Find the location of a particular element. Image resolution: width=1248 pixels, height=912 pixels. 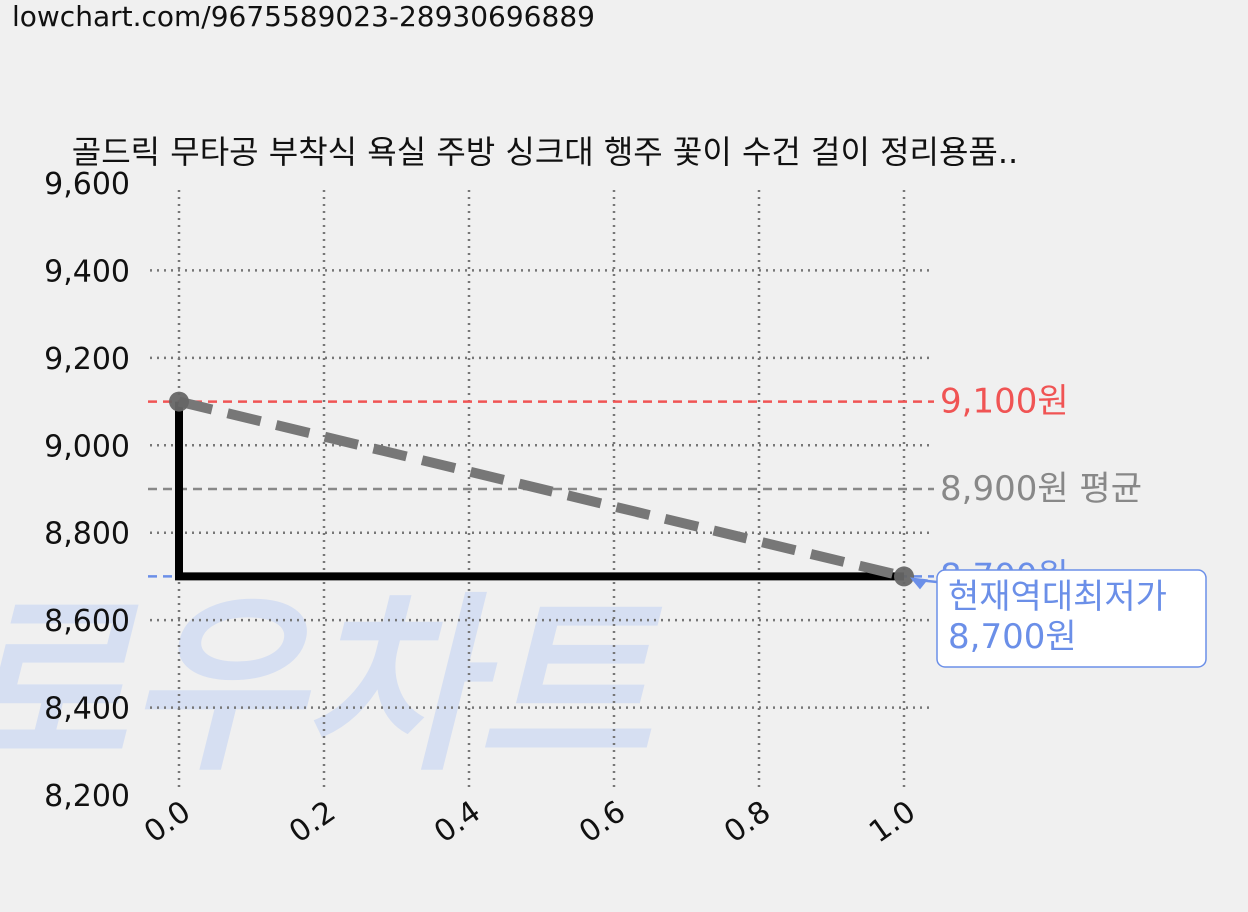

y-tick-label: 9,600 is located at coordinates (87, 184).